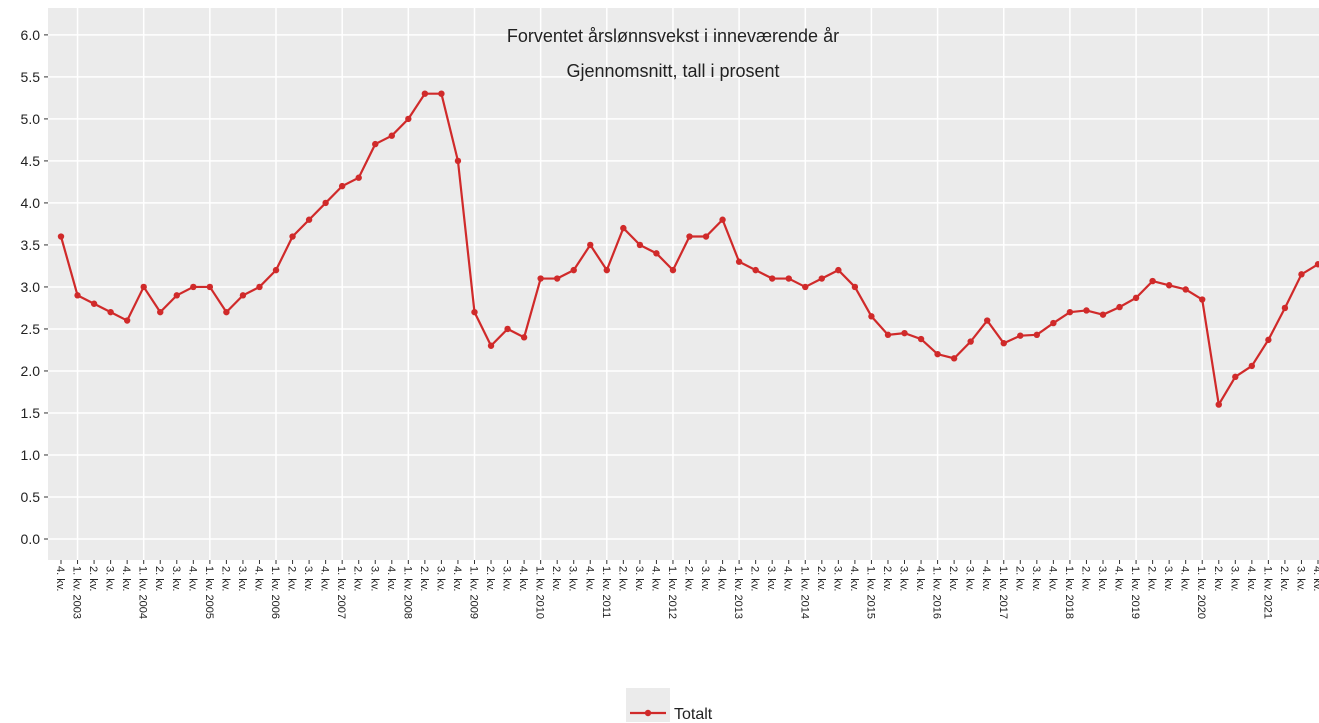 The height and width of the screenshot is (723, 1319). Describe the element at coordinates (31, 245) in the screenshot. I see `y-tick-label: 3.5` at that location.